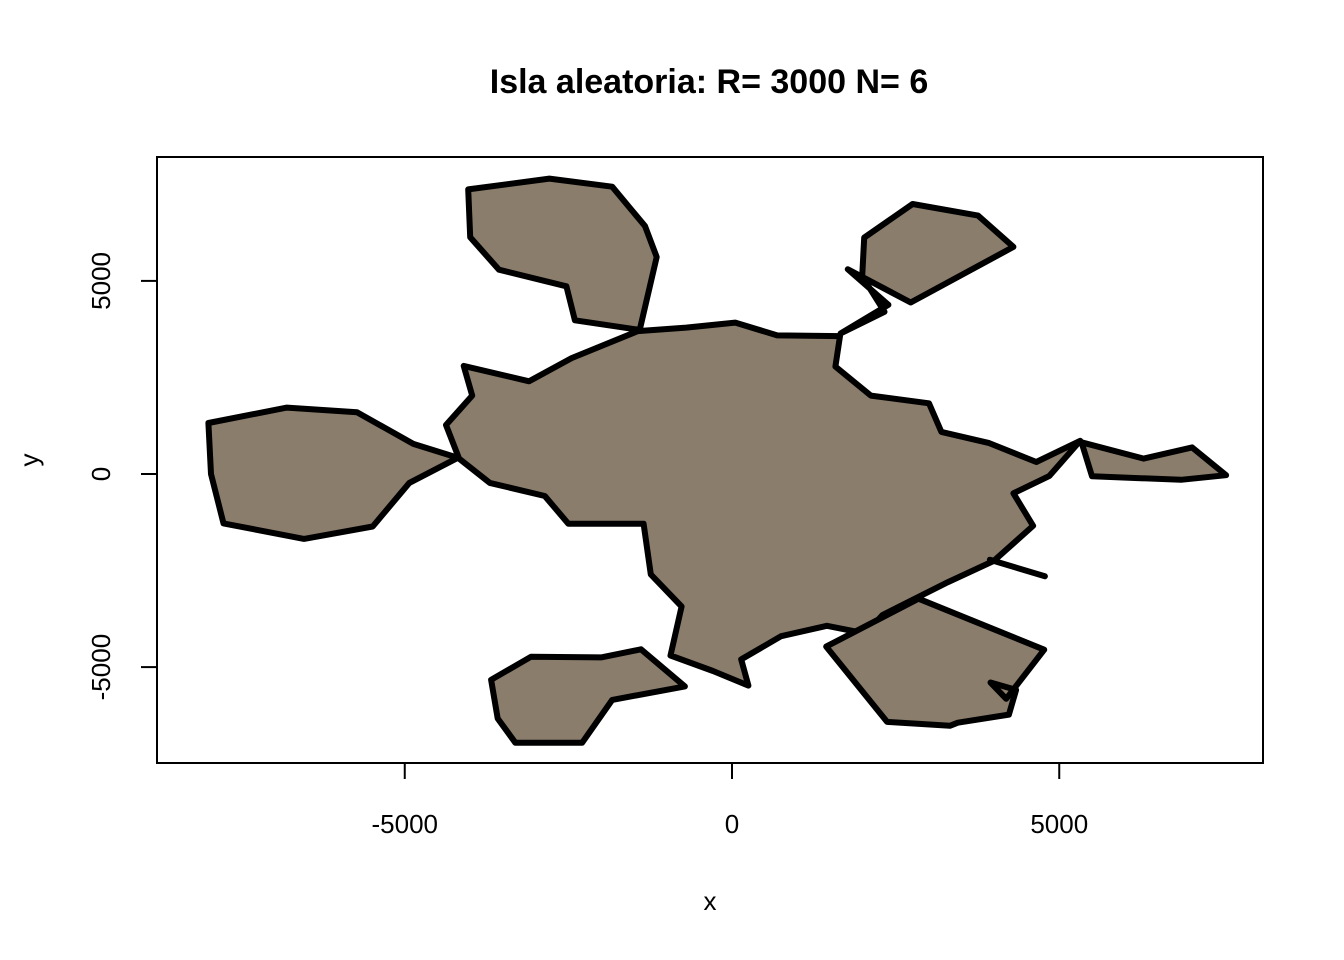 Image resolution: width=1344 pixels, height=960 pixels. What do you see at coordinates (405, 824) in the screenshot?
I see `x-tick-label: -5000` at bounding box center [405, 824].